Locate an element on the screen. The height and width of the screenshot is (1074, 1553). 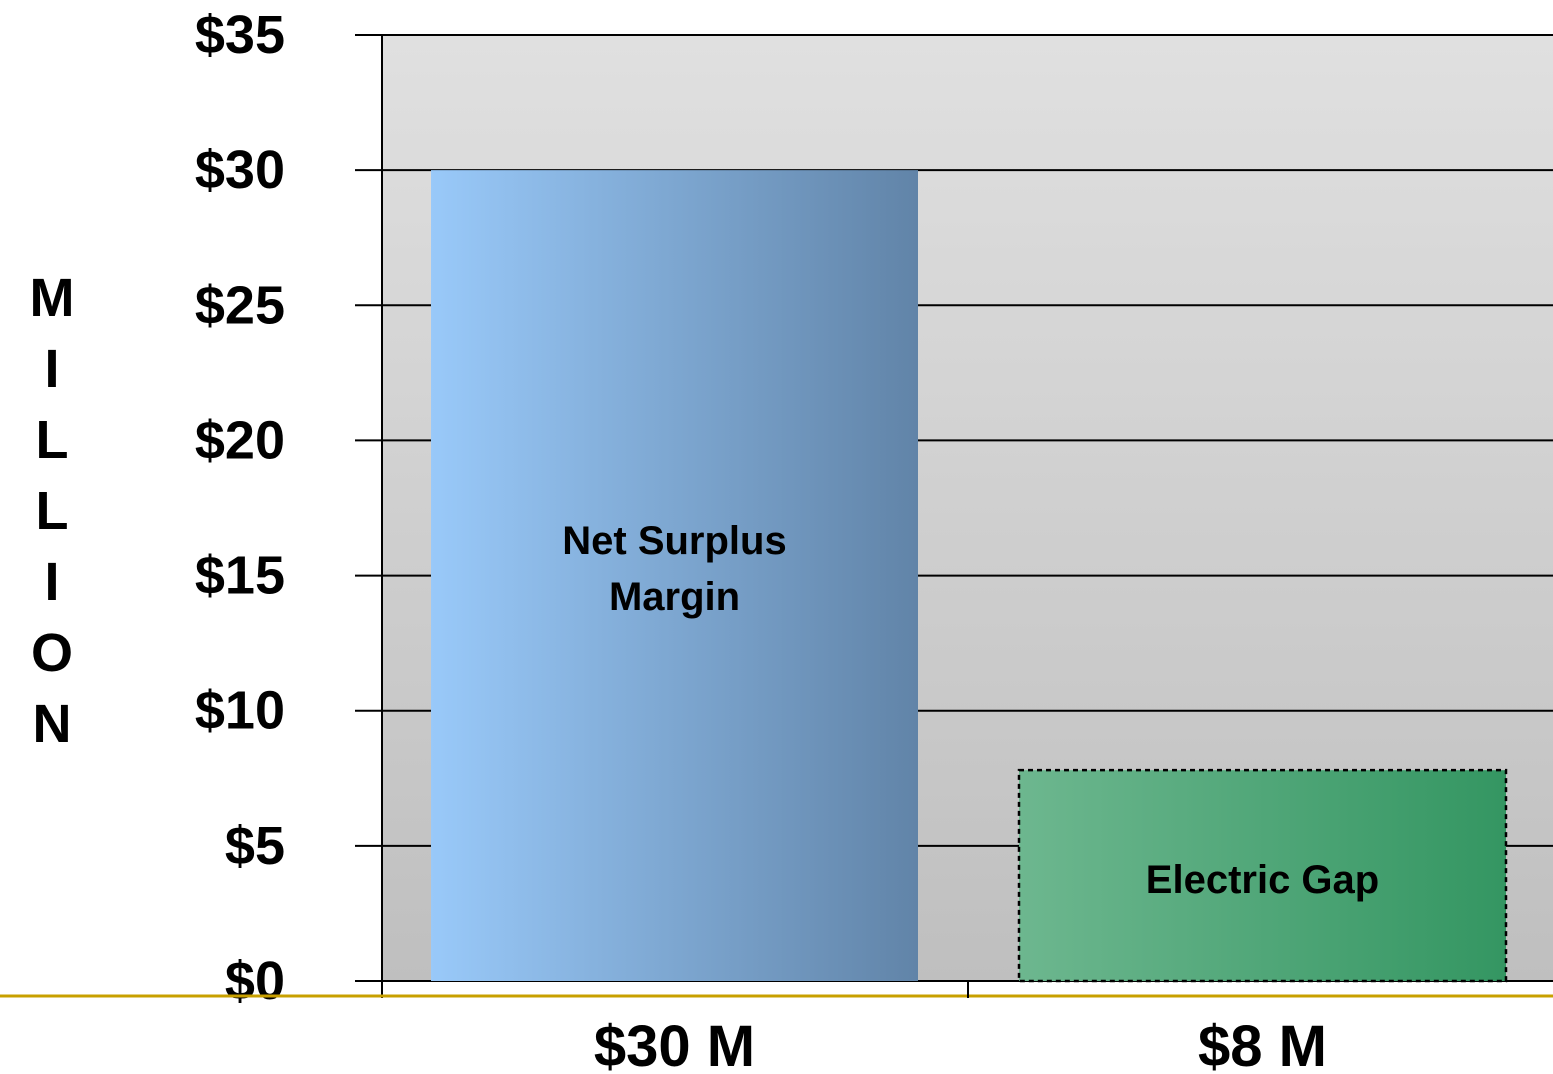
x-category-label: $30 M is located at coordinates (674, 1044).